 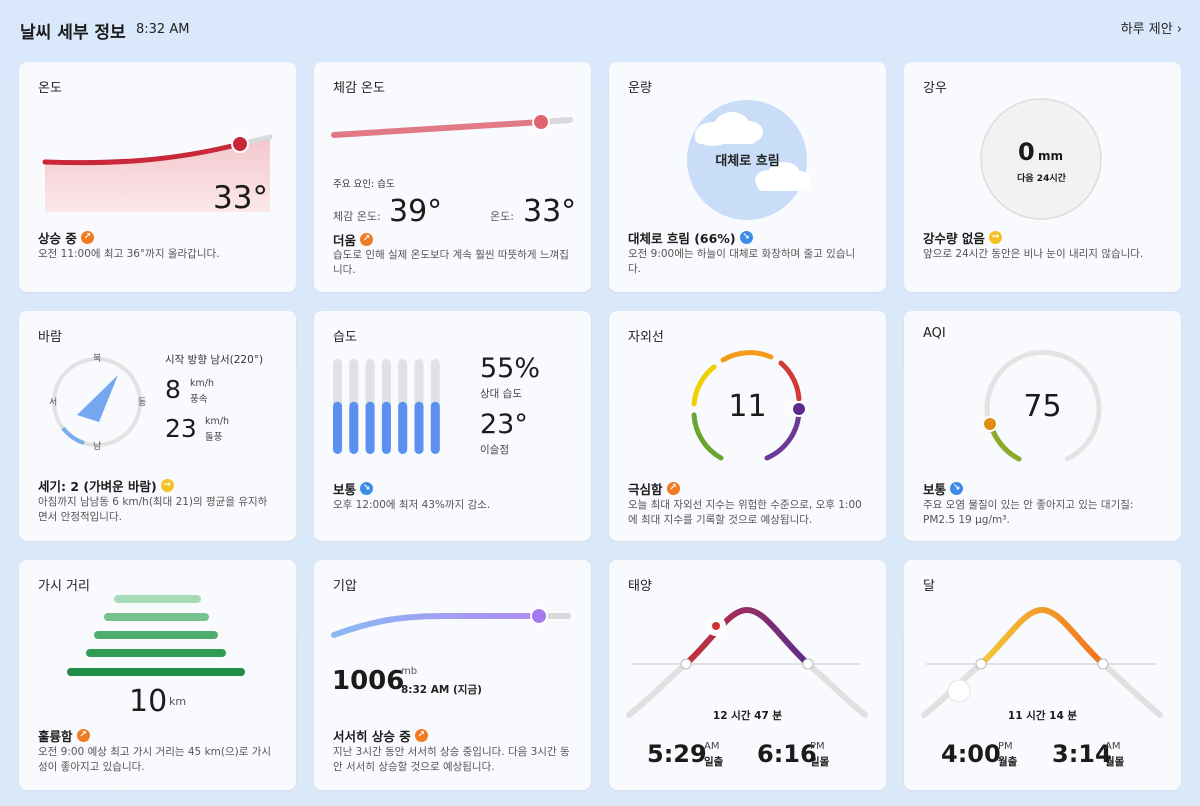 I want to click on sun-arc, so click(x=747, y=662).